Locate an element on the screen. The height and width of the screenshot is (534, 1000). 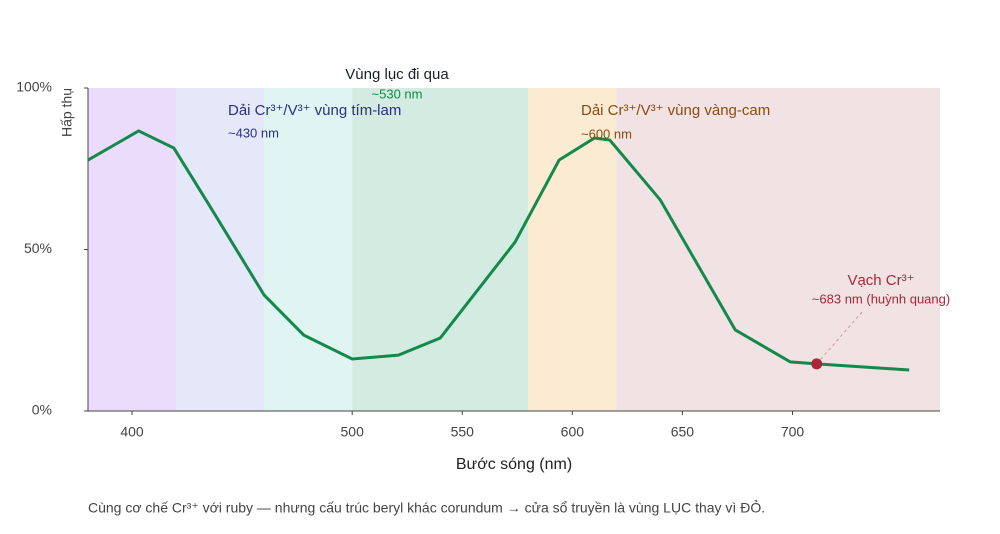
x-tick-label: 700 is located at coordinates (793, 432).